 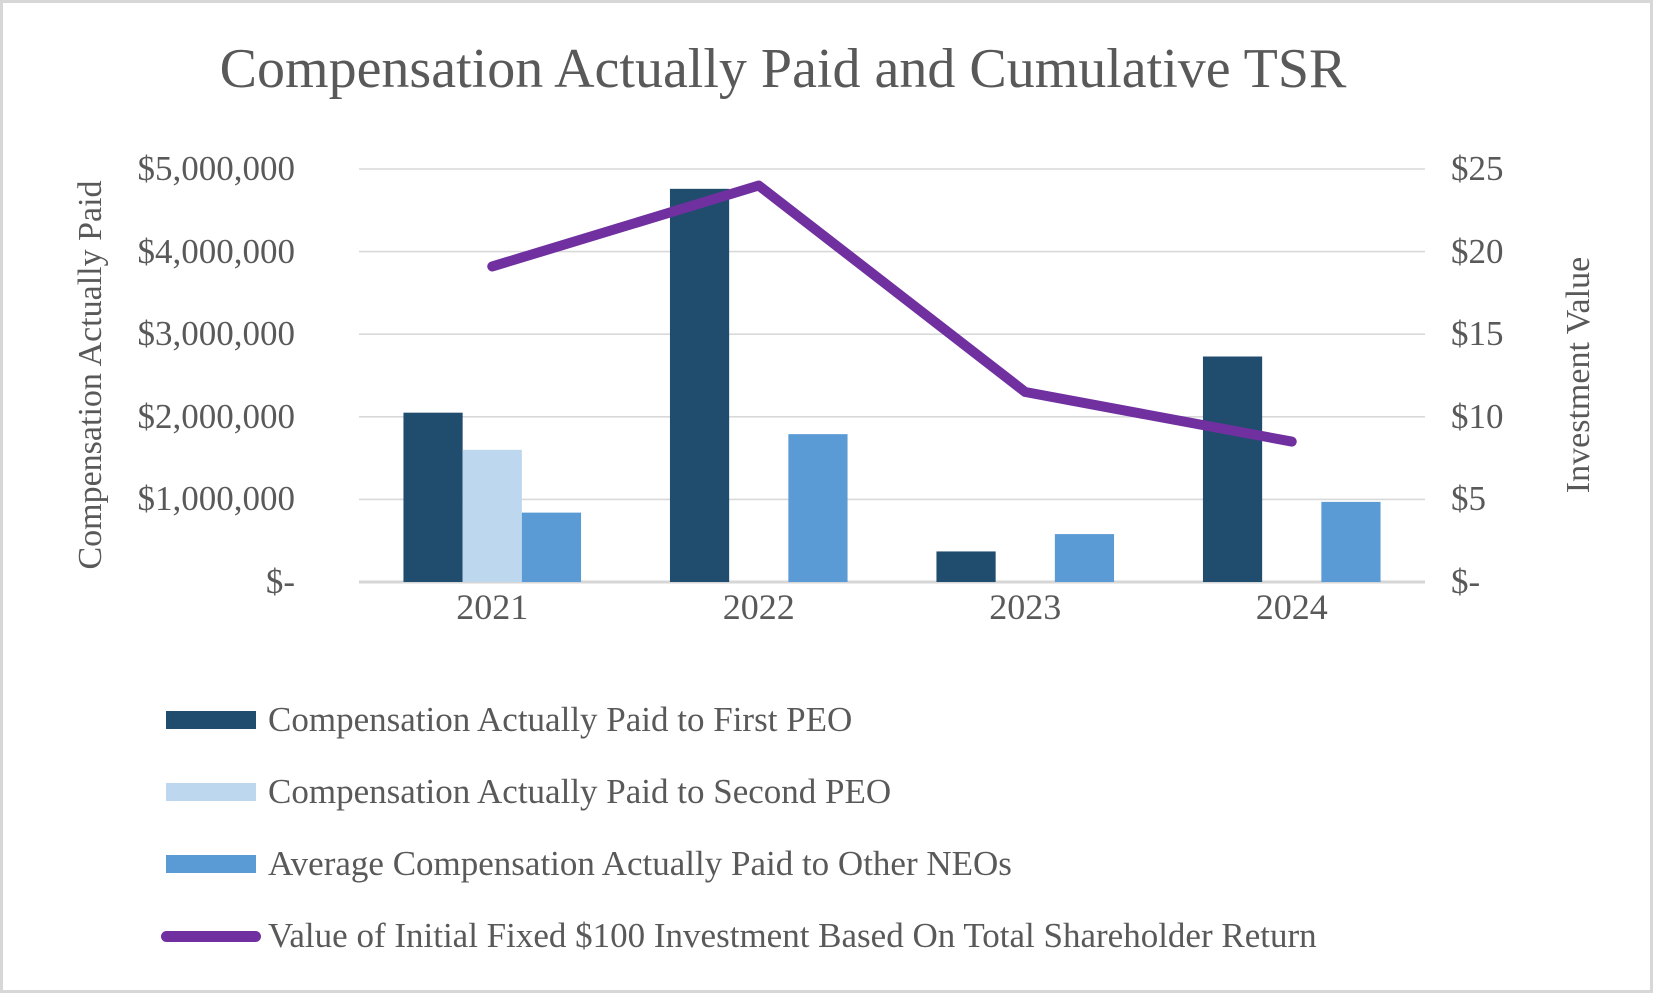 What do you see at coordinates (1232, 469) in the screenshot?
I see `bar-compensation-actually-paid-to-first-peo-2024` at bounding box center [1232, 469].